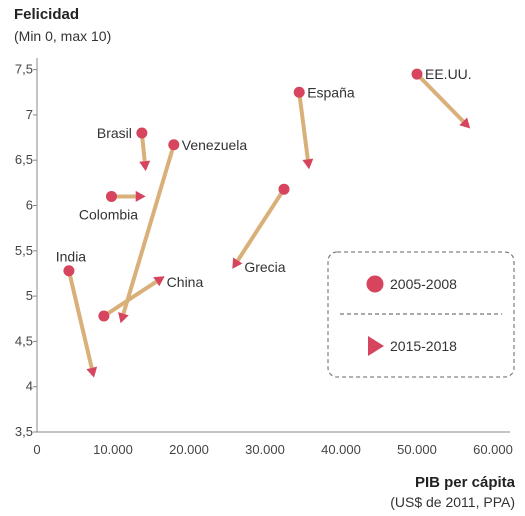 The height and width of the screenshot is (516, 525). I want to click on grecia-arrow-line, so click(261, 225).